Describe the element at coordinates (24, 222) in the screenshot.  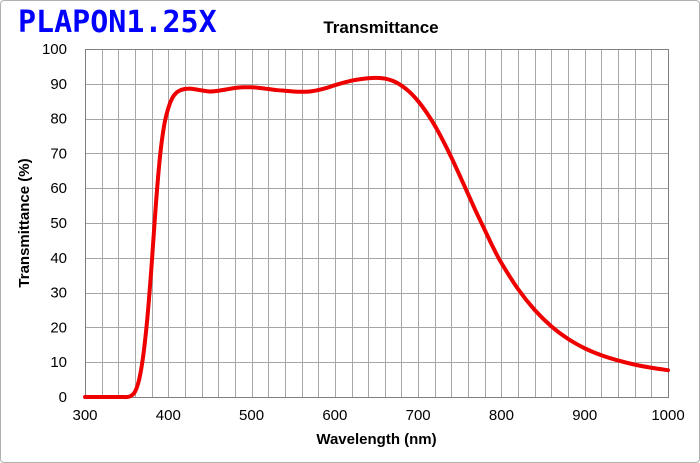
I see `y-axis-title: Transmittance (%)` at that location.